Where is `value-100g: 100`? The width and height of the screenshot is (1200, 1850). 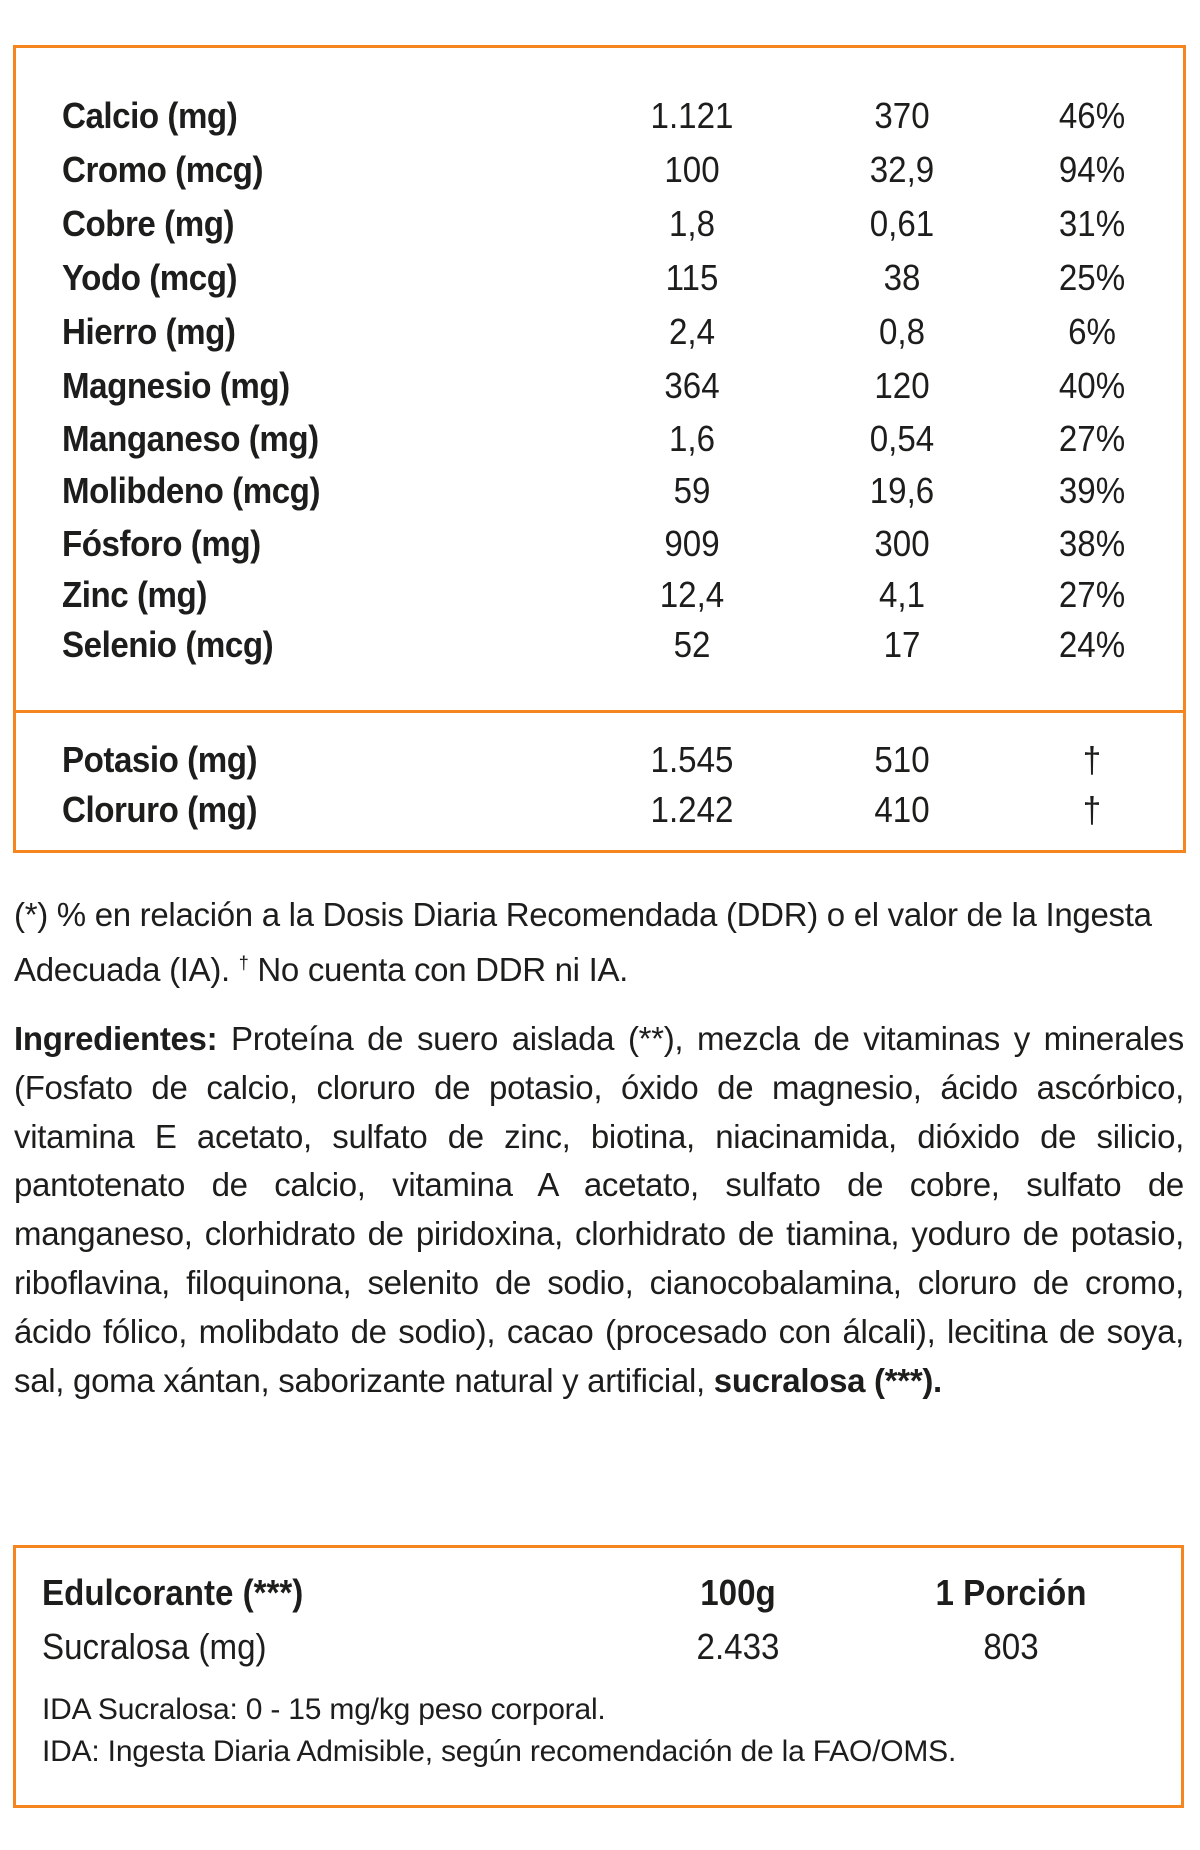 value-100g: 100 is located at coordinates (692, 169).